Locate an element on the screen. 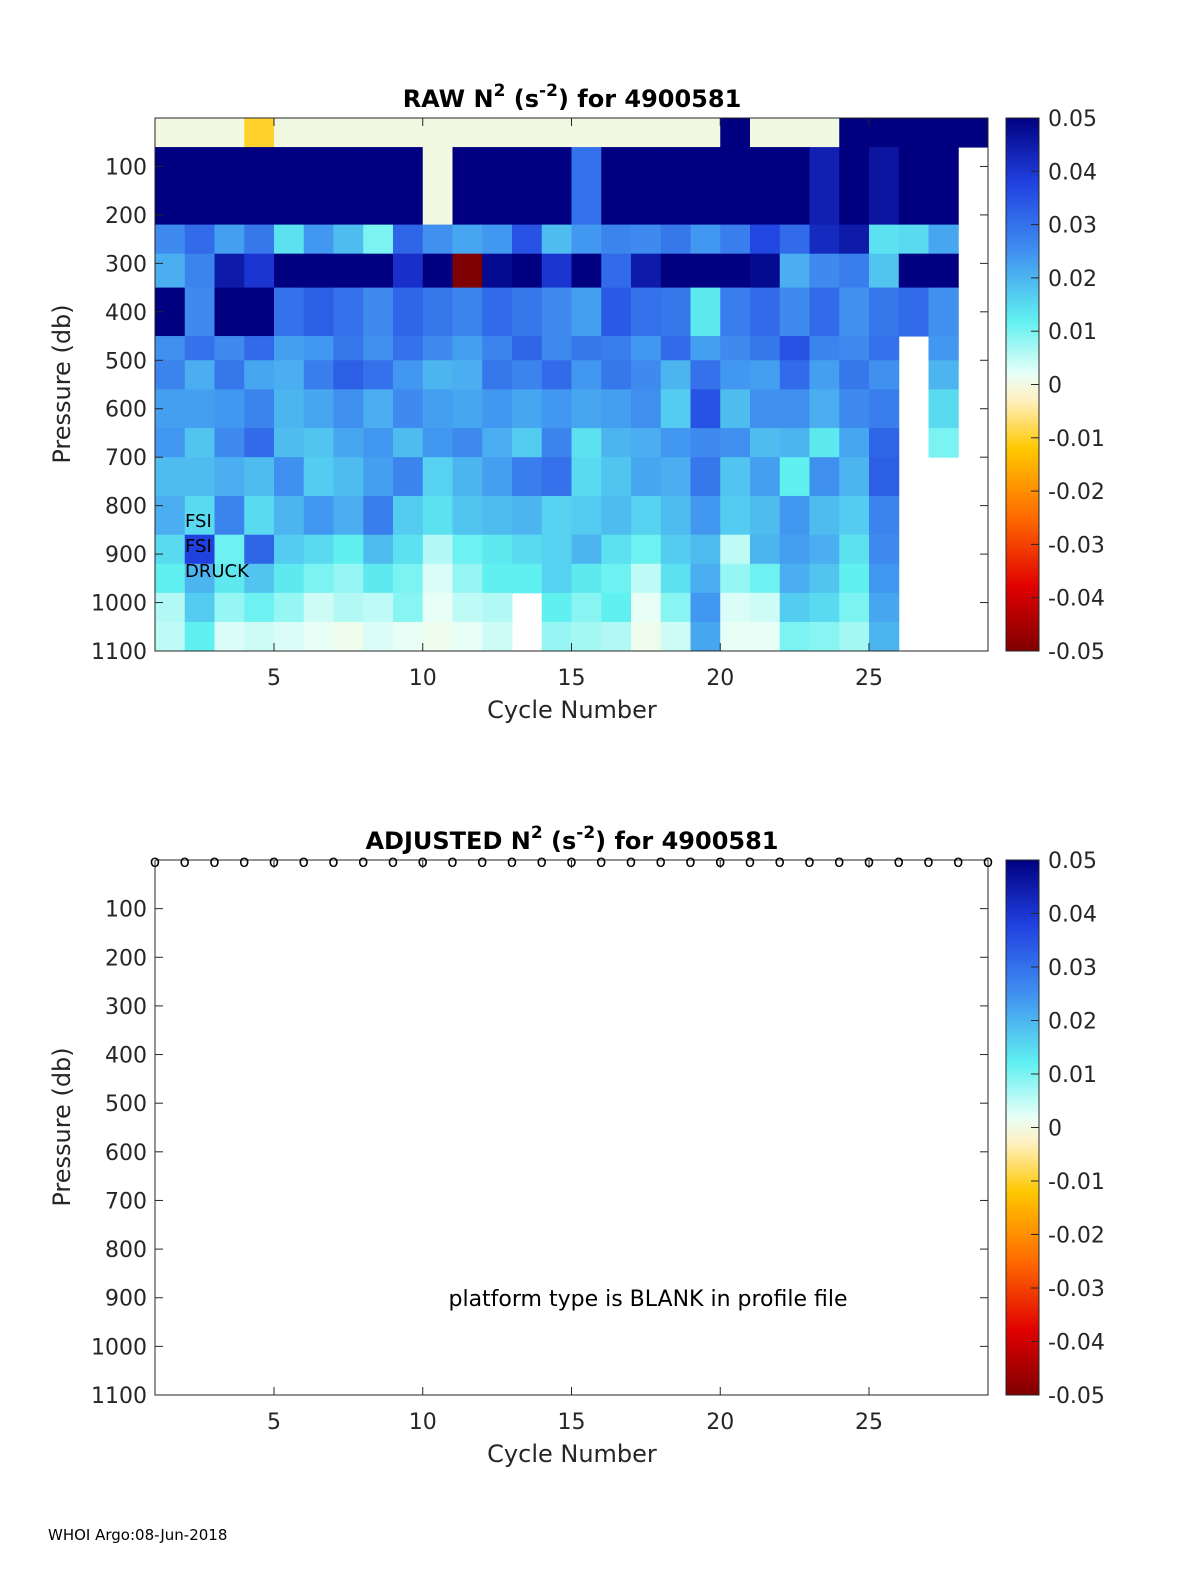 The image size is (1200, 1575). sensor-label: FSI is located at coordinates (198, 546).